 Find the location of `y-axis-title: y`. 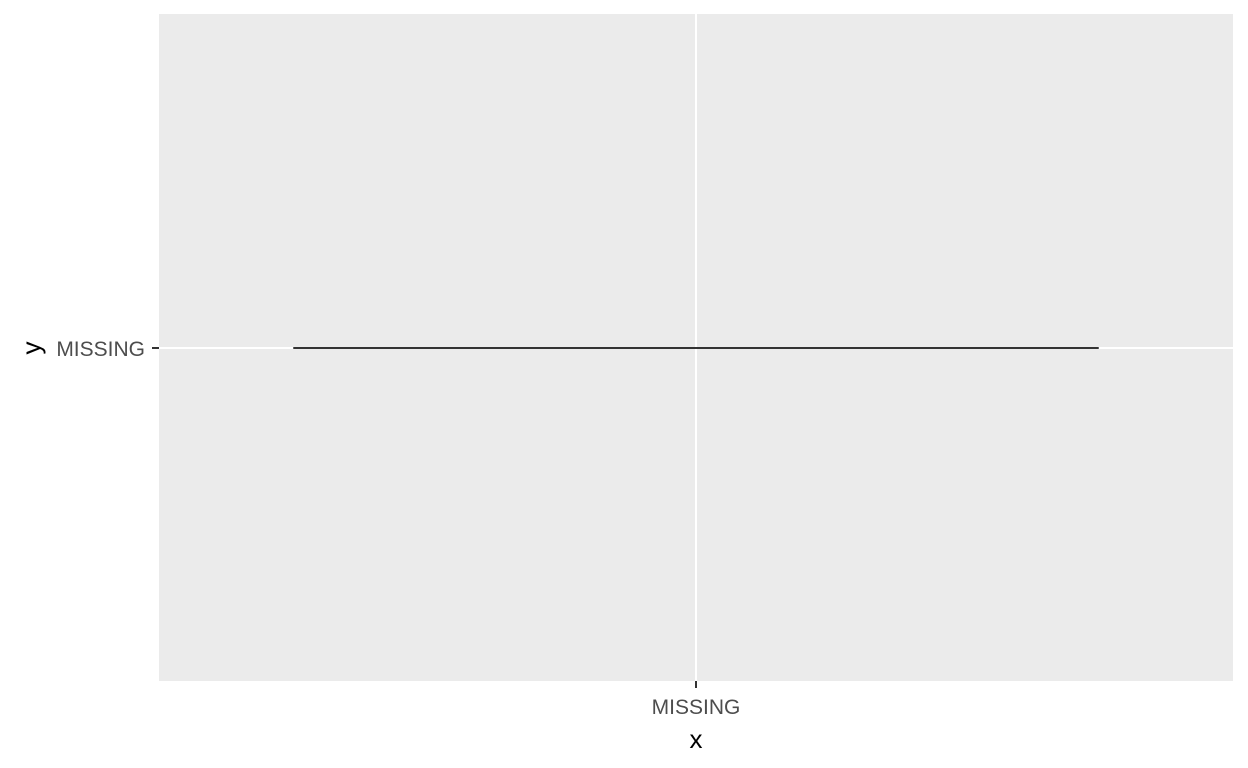

y-axis-title: y is located at coordinates (31, 348).